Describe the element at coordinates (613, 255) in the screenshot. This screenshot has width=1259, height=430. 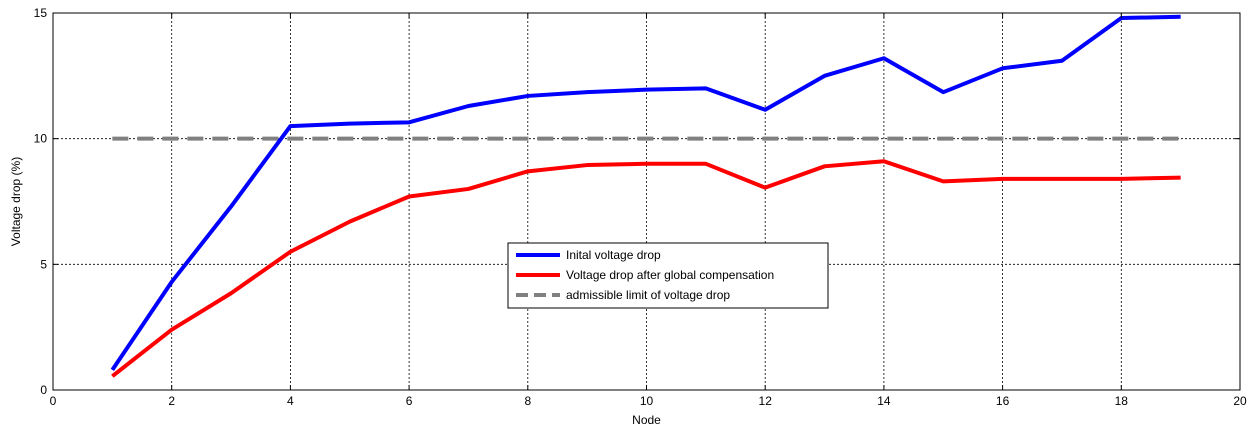
I see `legend-label-initial: Inital voltage drop` at that location.